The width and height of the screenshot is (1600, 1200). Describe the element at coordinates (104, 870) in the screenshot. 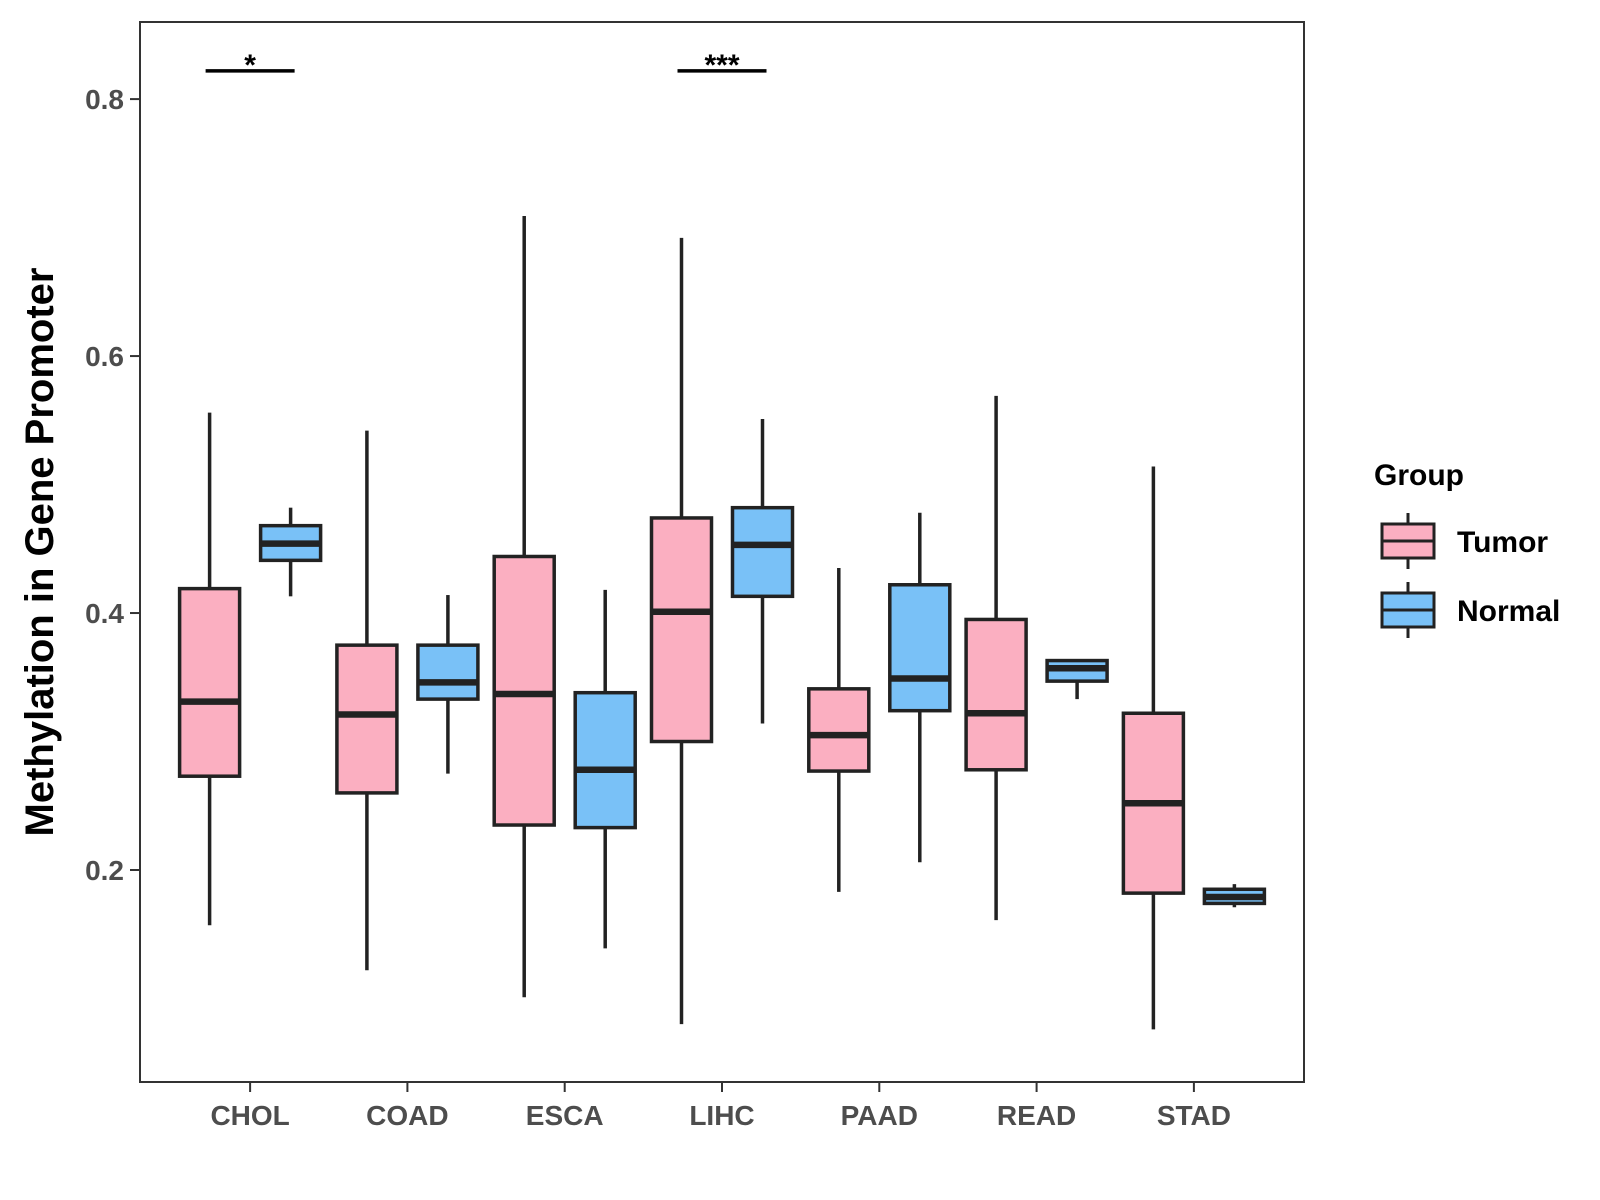

I see `y-tick-label: 0.2` at that location.